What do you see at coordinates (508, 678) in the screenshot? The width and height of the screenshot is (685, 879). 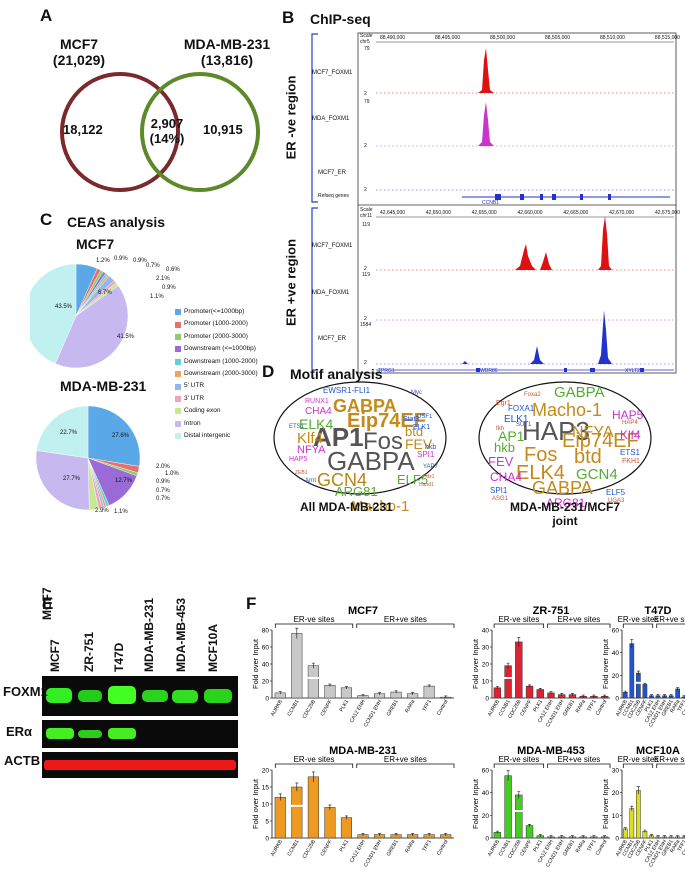 I see `axis-break` at bounding box center [508, 678].